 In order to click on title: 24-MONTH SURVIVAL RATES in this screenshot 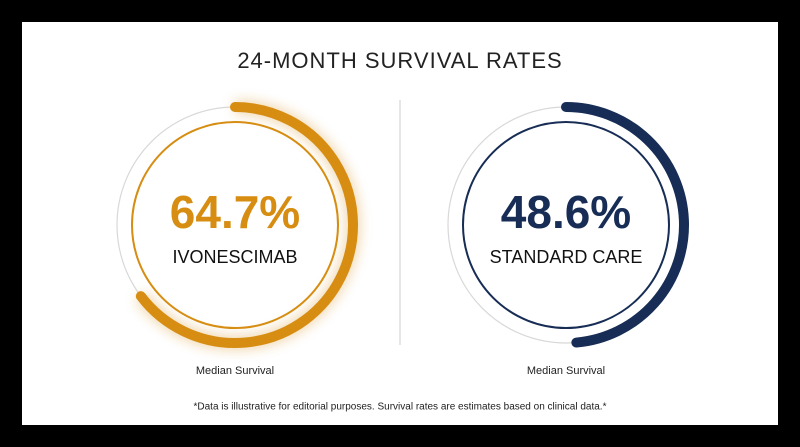, I will do `click(399, 60)`.